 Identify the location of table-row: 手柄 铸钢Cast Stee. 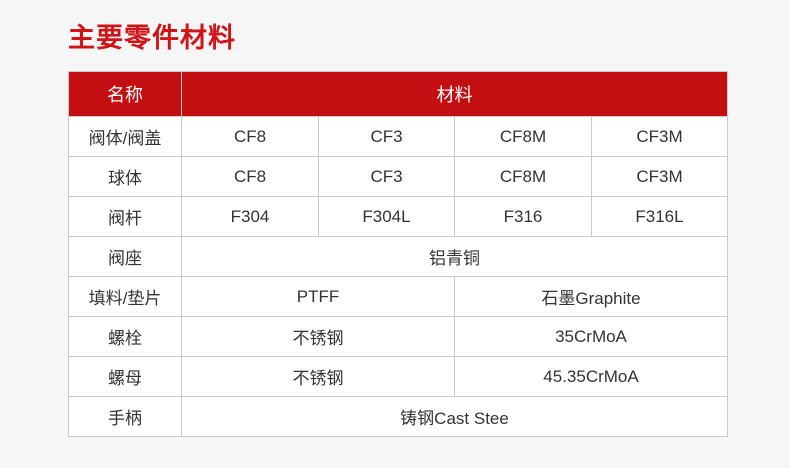
(398, 416).